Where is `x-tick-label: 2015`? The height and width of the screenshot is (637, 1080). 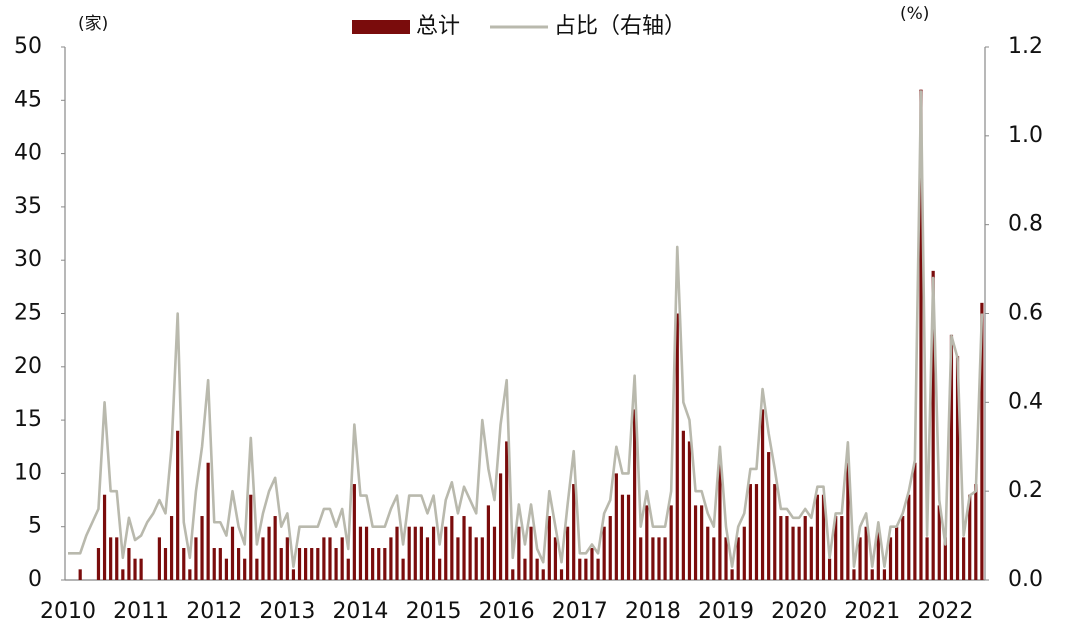 x-tick-label: 2015 is located at coordinates (434, 611).